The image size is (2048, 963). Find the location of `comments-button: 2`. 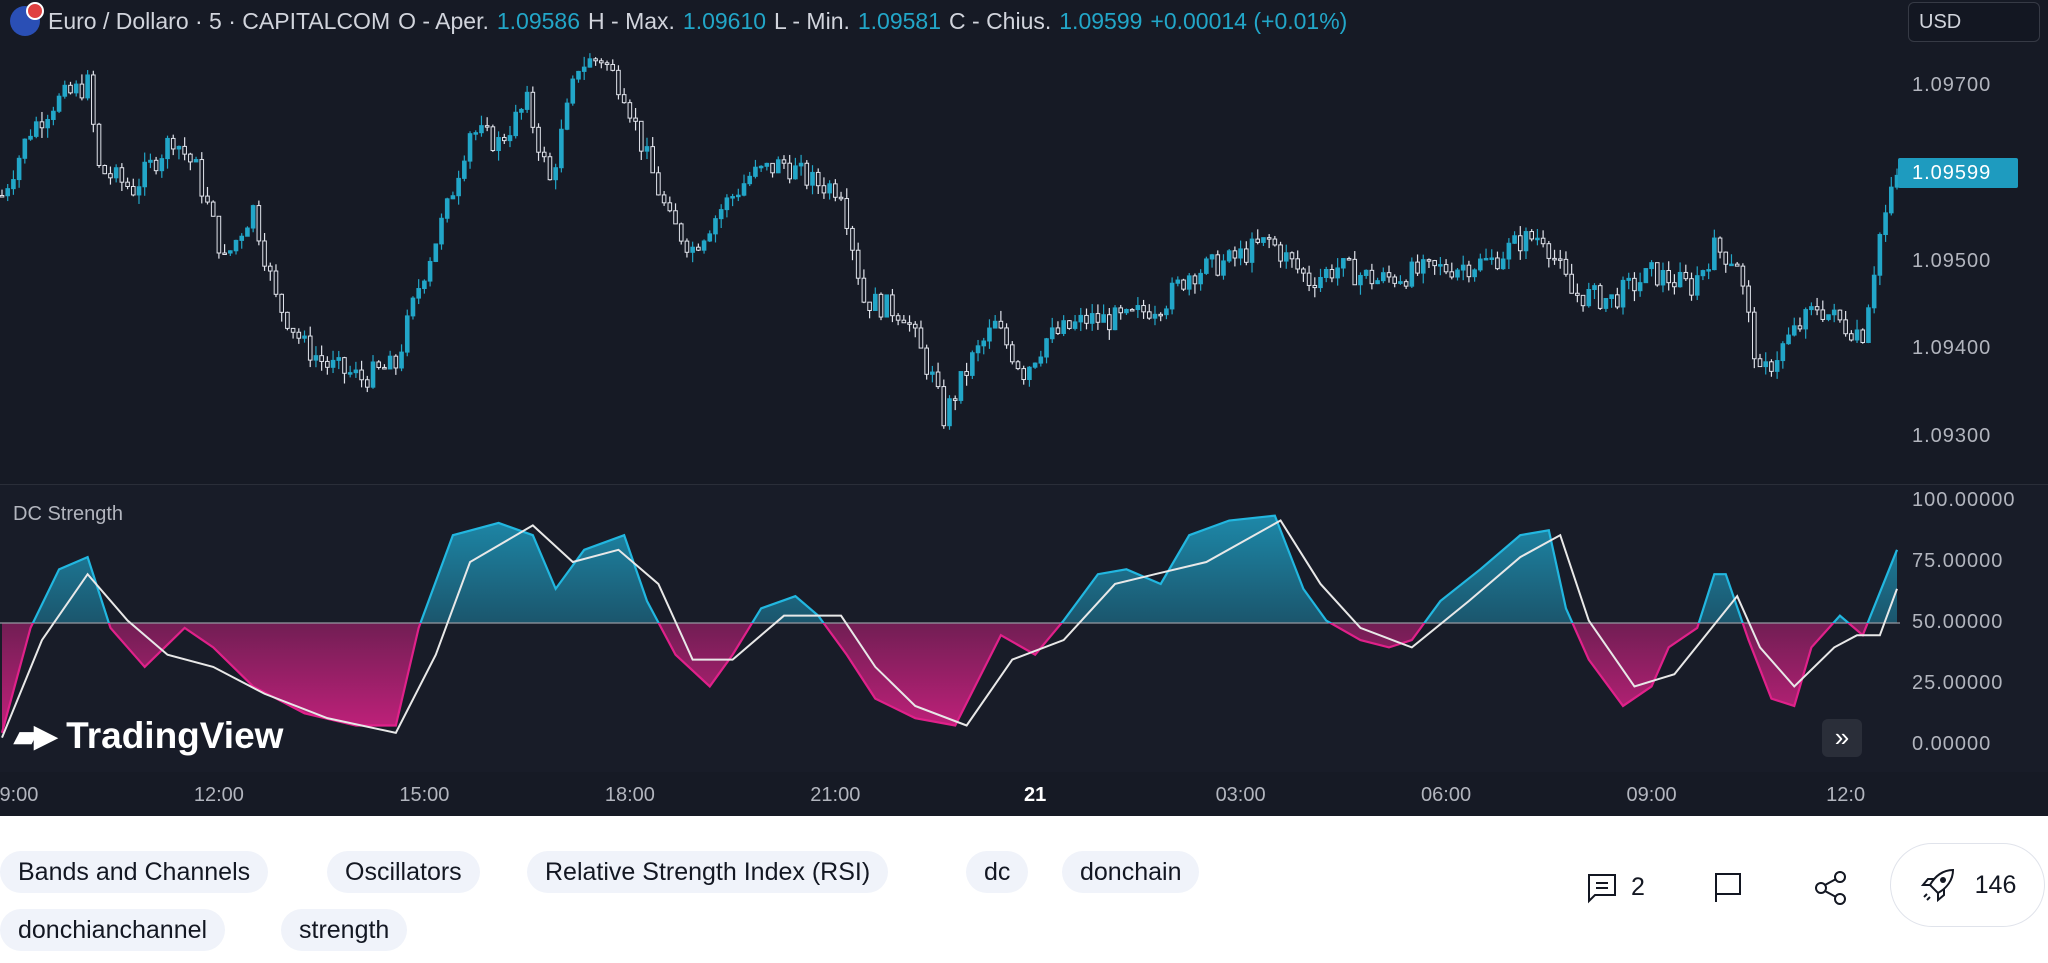

comments-button: 2 is located at coordinates (1615, 887).